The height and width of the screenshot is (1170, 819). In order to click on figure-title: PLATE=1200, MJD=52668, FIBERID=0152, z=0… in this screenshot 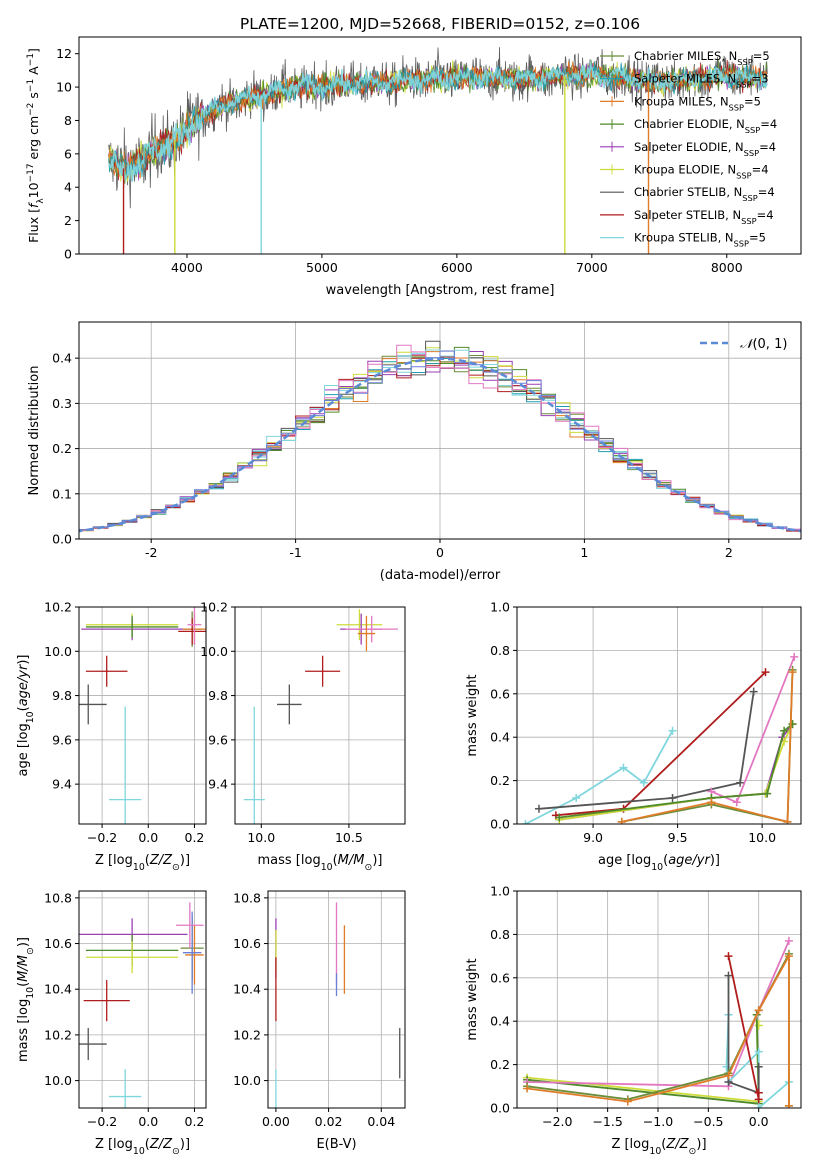, I will do `click(440, 24)`.